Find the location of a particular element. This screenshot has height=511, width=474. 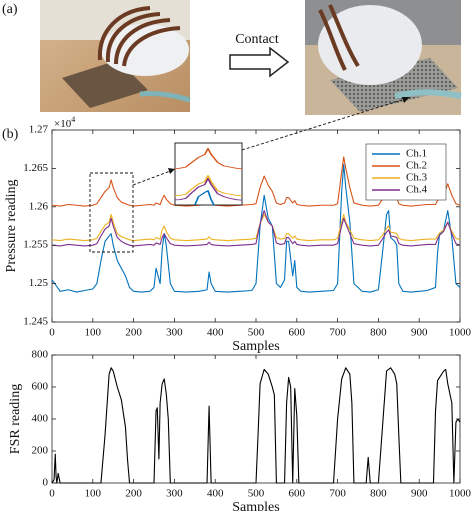

legend-label: Ch.1 is located at coordinates (416, 154).